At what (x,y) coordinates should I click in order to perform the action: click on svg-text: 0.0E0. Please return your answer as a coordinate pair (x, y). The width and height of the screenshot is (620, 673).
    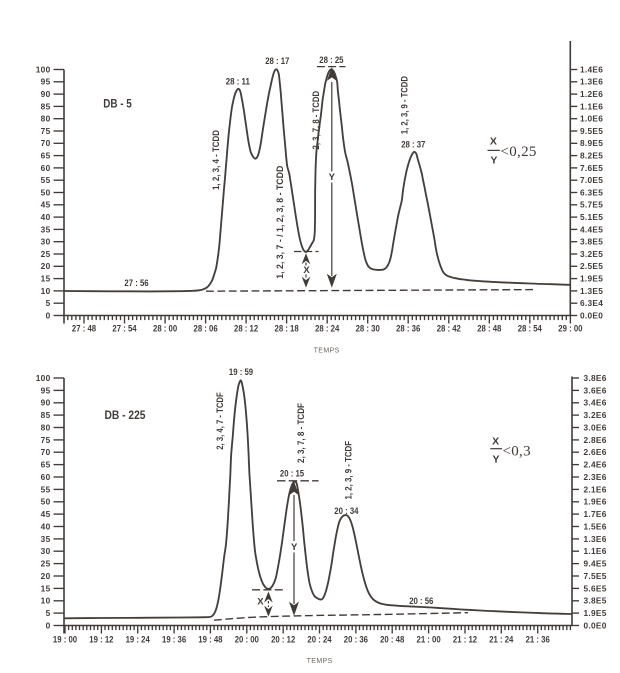
    Looking at the image, I should click on (595, 625).